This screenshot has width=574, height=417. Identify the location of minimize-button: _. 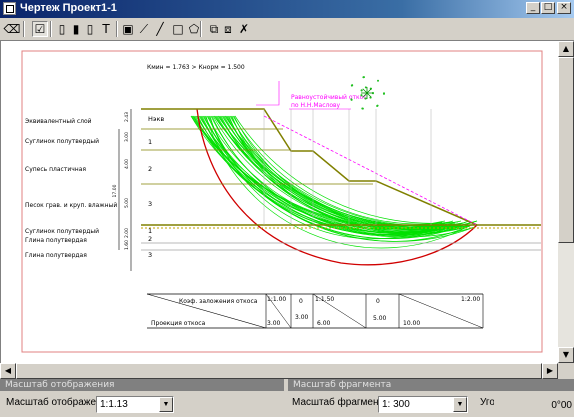
(533, 8).